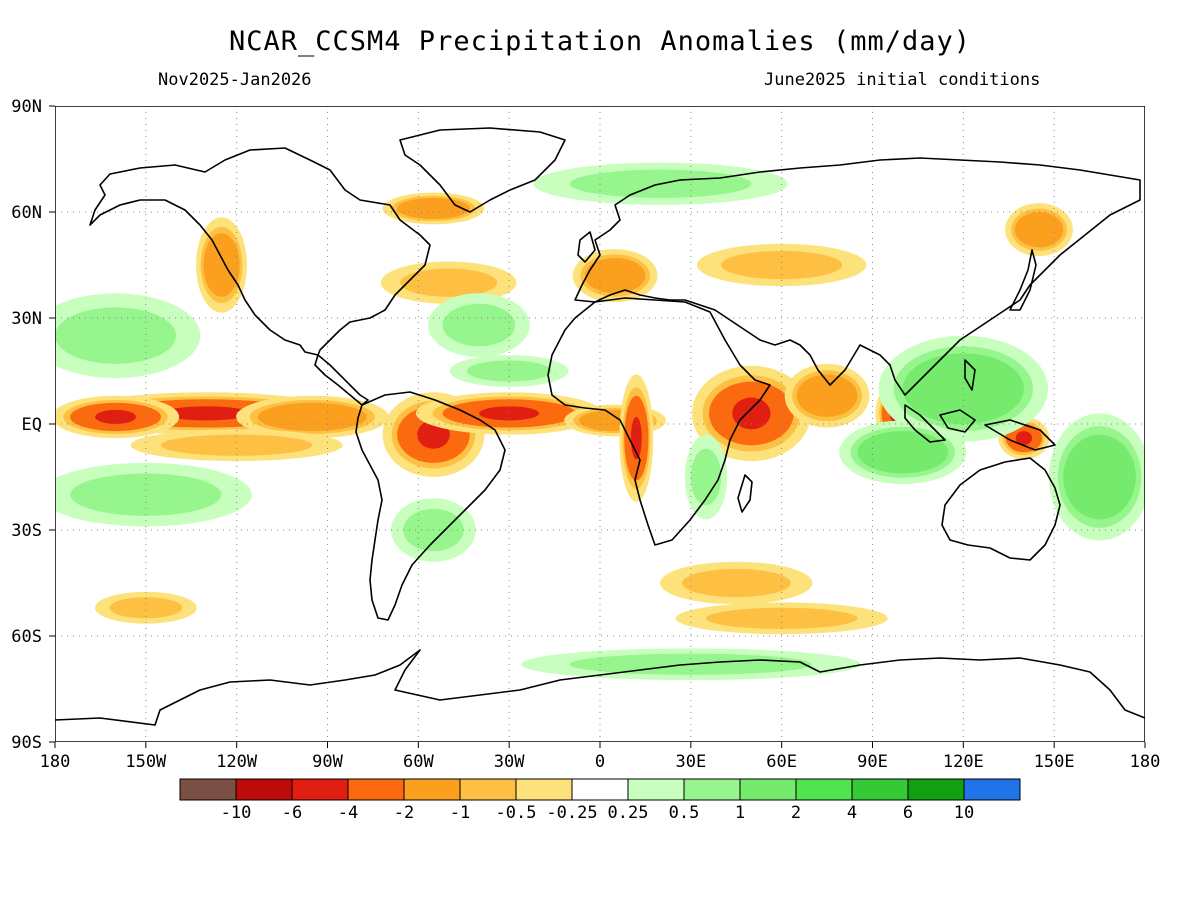  I want to click on coastline-central-america, so click(341, 380).